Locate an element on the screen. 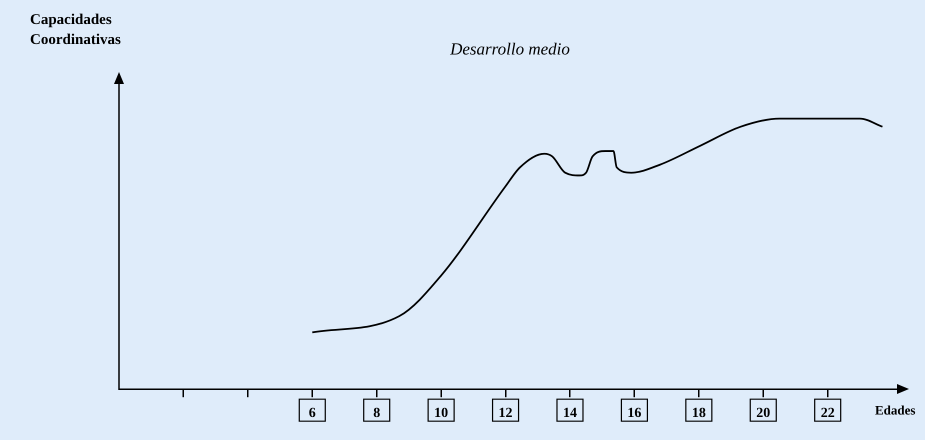 Image resolution: width=925 pixels, height=440 pixels. x-tick-label: 18 is located at coordinates (699, 414).